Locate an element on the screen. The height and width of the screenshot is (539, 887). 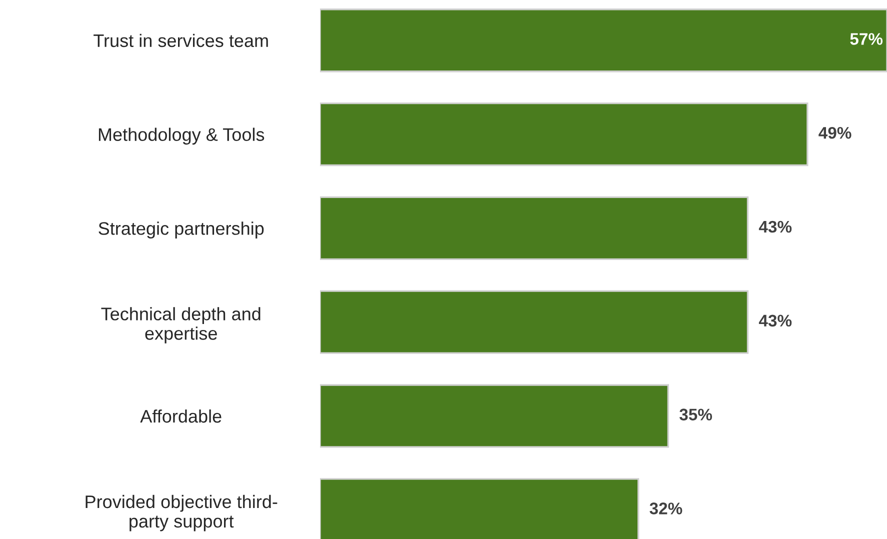
y-tick-label: Trust in services team is located at coordinates (181, 41).